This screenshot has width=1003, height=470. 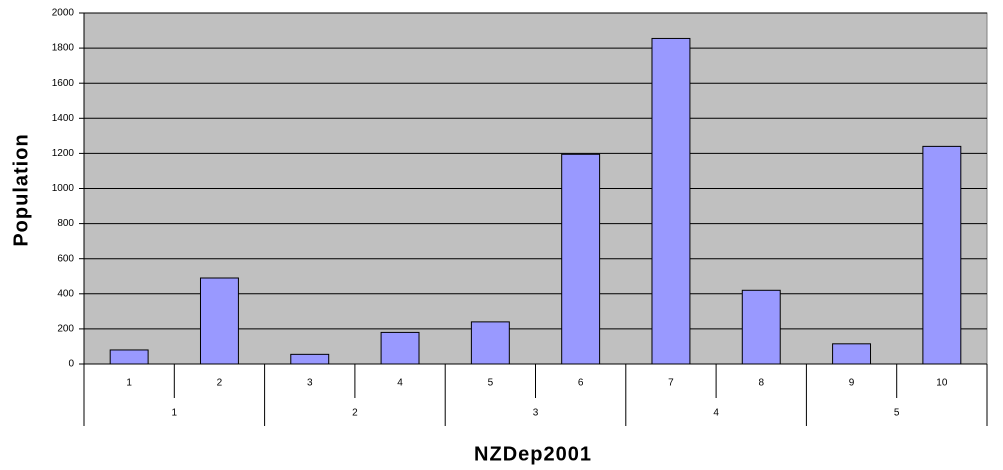 What do you see at coordinates (716, 413) in the screenshot?
I see `x-group-label: 4` at bounding box center [716, 413].